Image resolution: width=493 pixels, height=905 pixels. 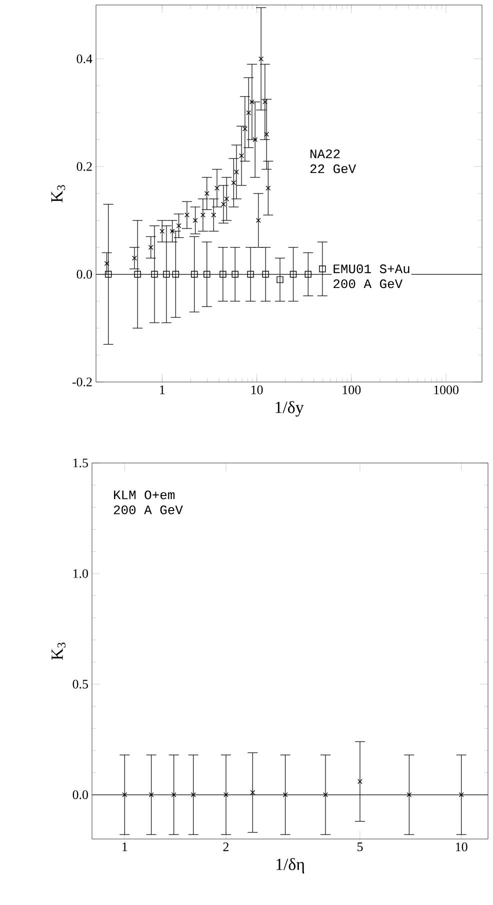 I want to click on annotation: 22 GeV, so click(x=333, y=169).